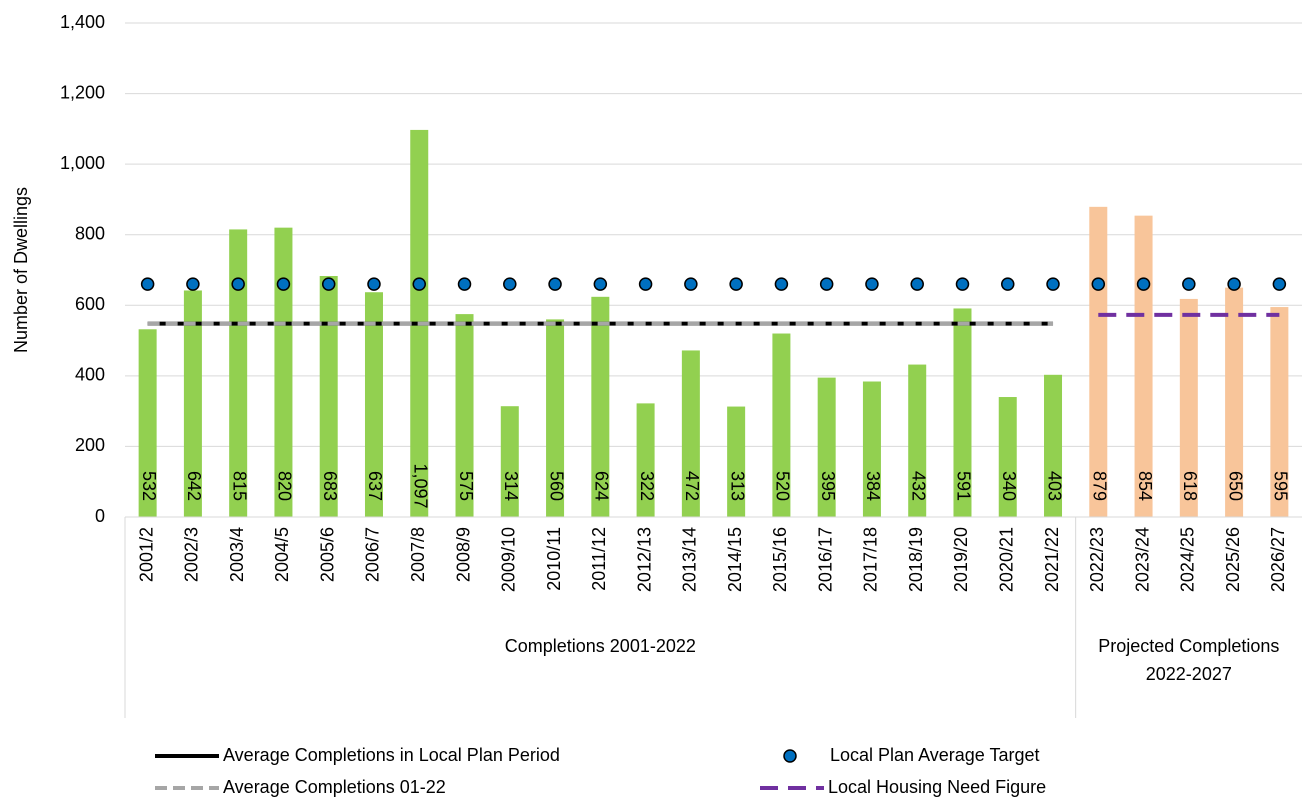  What do you see at coordinates (285, 486) in the screenshot?
I see `data-label: 820` at bounding box center [285, 486].